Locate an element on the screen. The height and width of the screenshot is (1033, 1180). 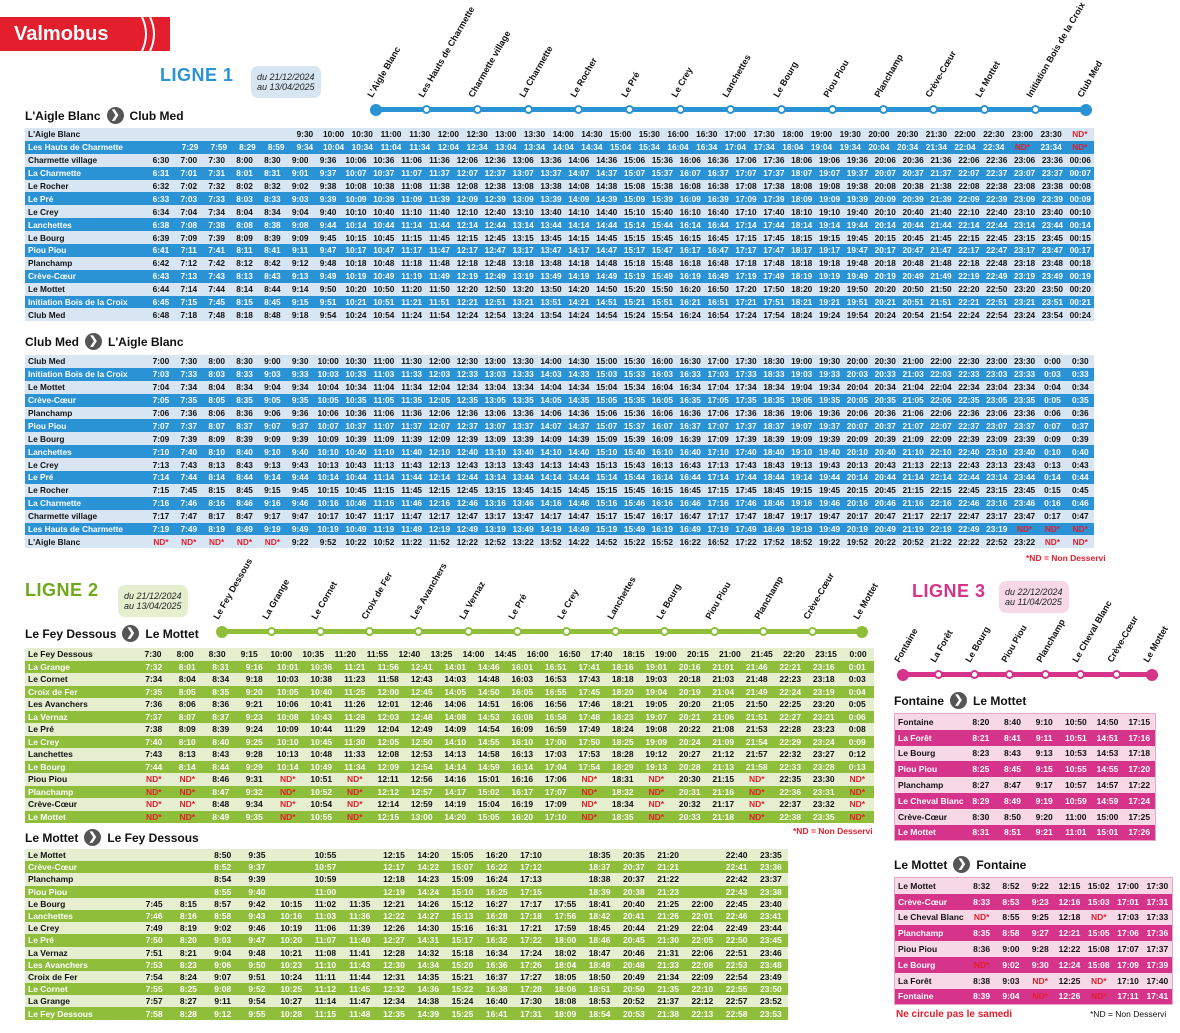
departure-time: 7:47 is located at coordinates (189, 516).